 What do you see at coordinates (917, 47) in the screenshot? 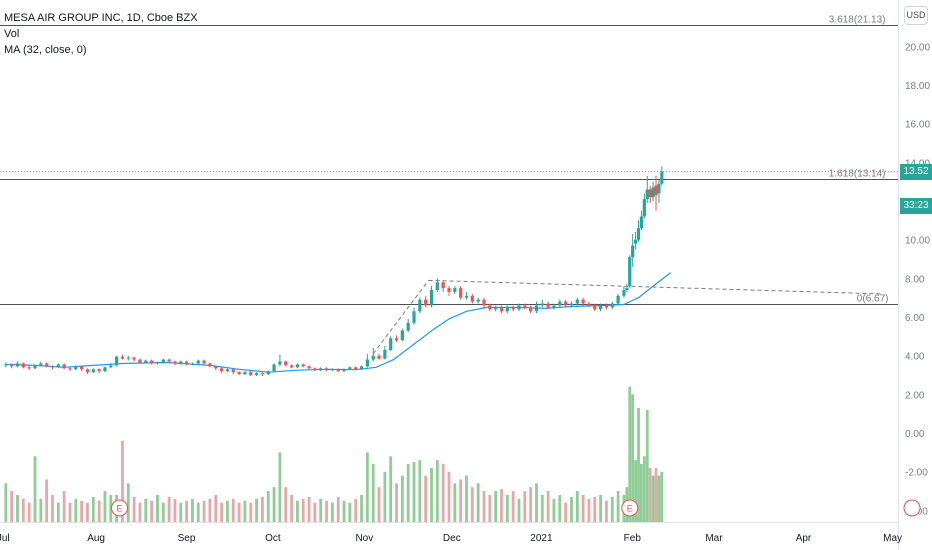
I see `y-tick-label: 20.00` at bounding box center [917, 47].